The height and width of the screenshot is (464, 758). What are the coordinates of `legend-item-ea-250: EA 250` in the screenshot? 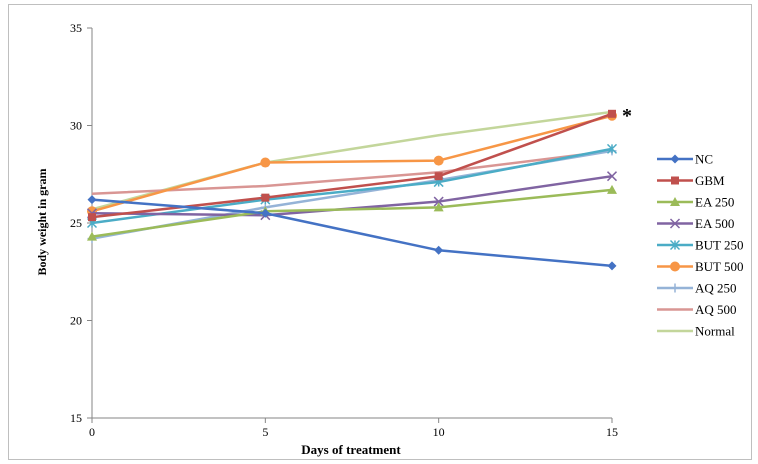 It's located at (695, 202).